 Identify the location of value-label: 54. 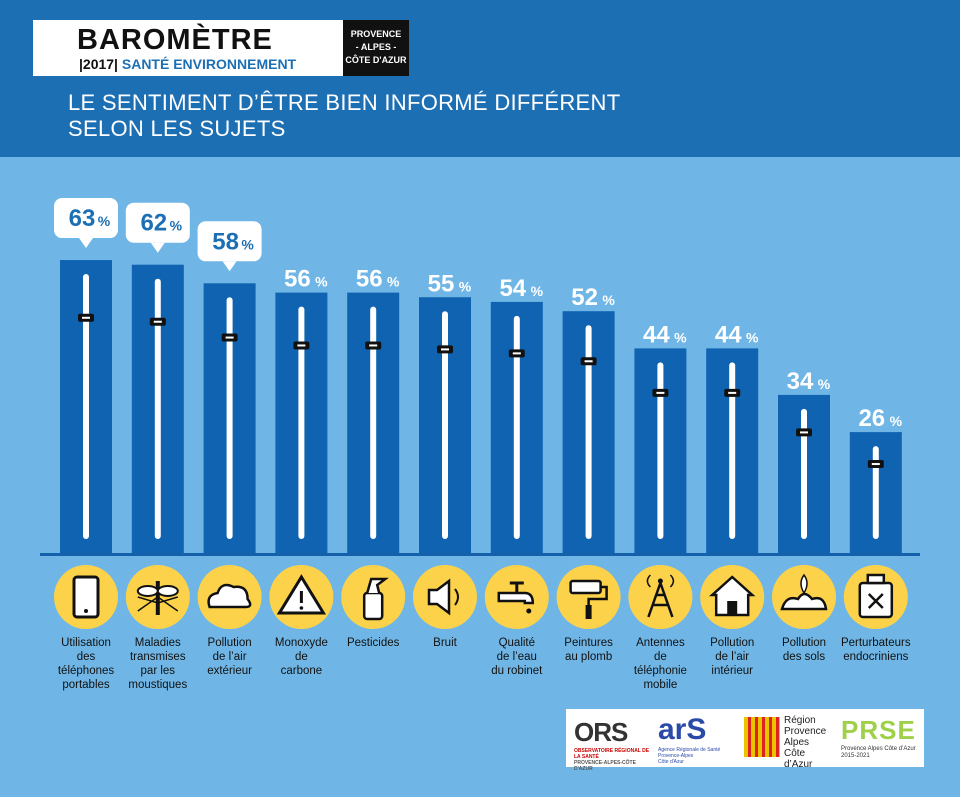
(512, 288).